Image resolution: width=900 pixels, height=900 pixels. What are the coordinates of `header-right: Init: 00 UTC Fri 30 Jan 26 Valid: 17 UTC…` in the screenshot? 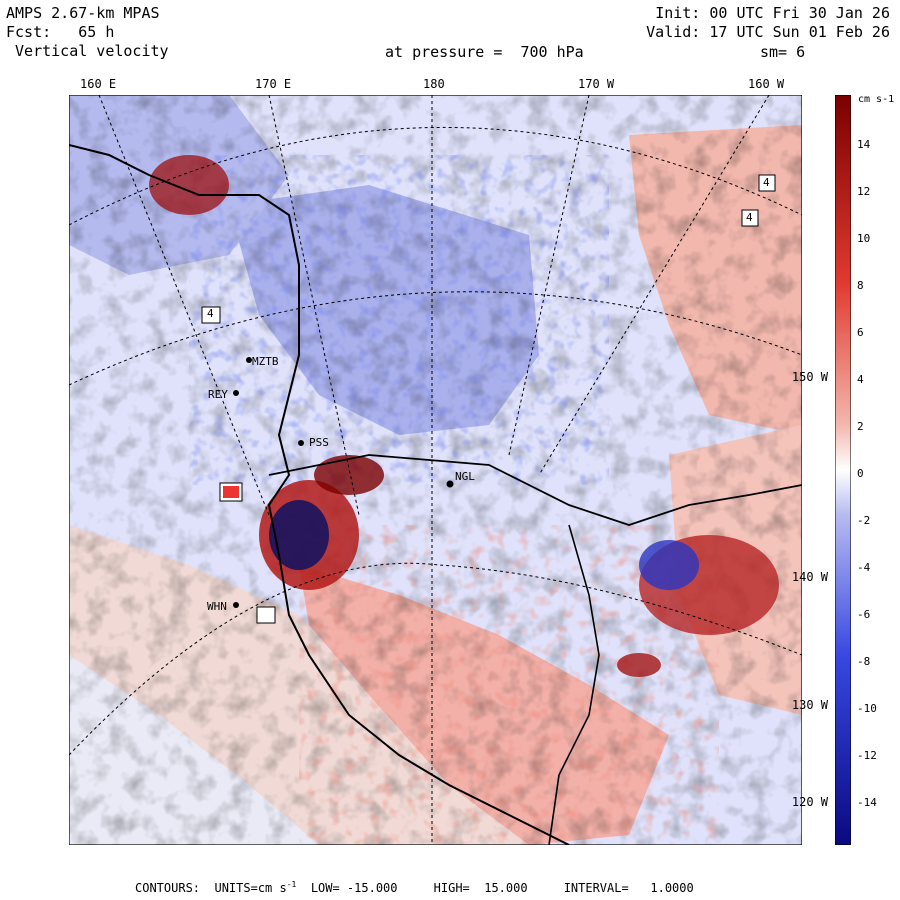 It's located at (768, 23).